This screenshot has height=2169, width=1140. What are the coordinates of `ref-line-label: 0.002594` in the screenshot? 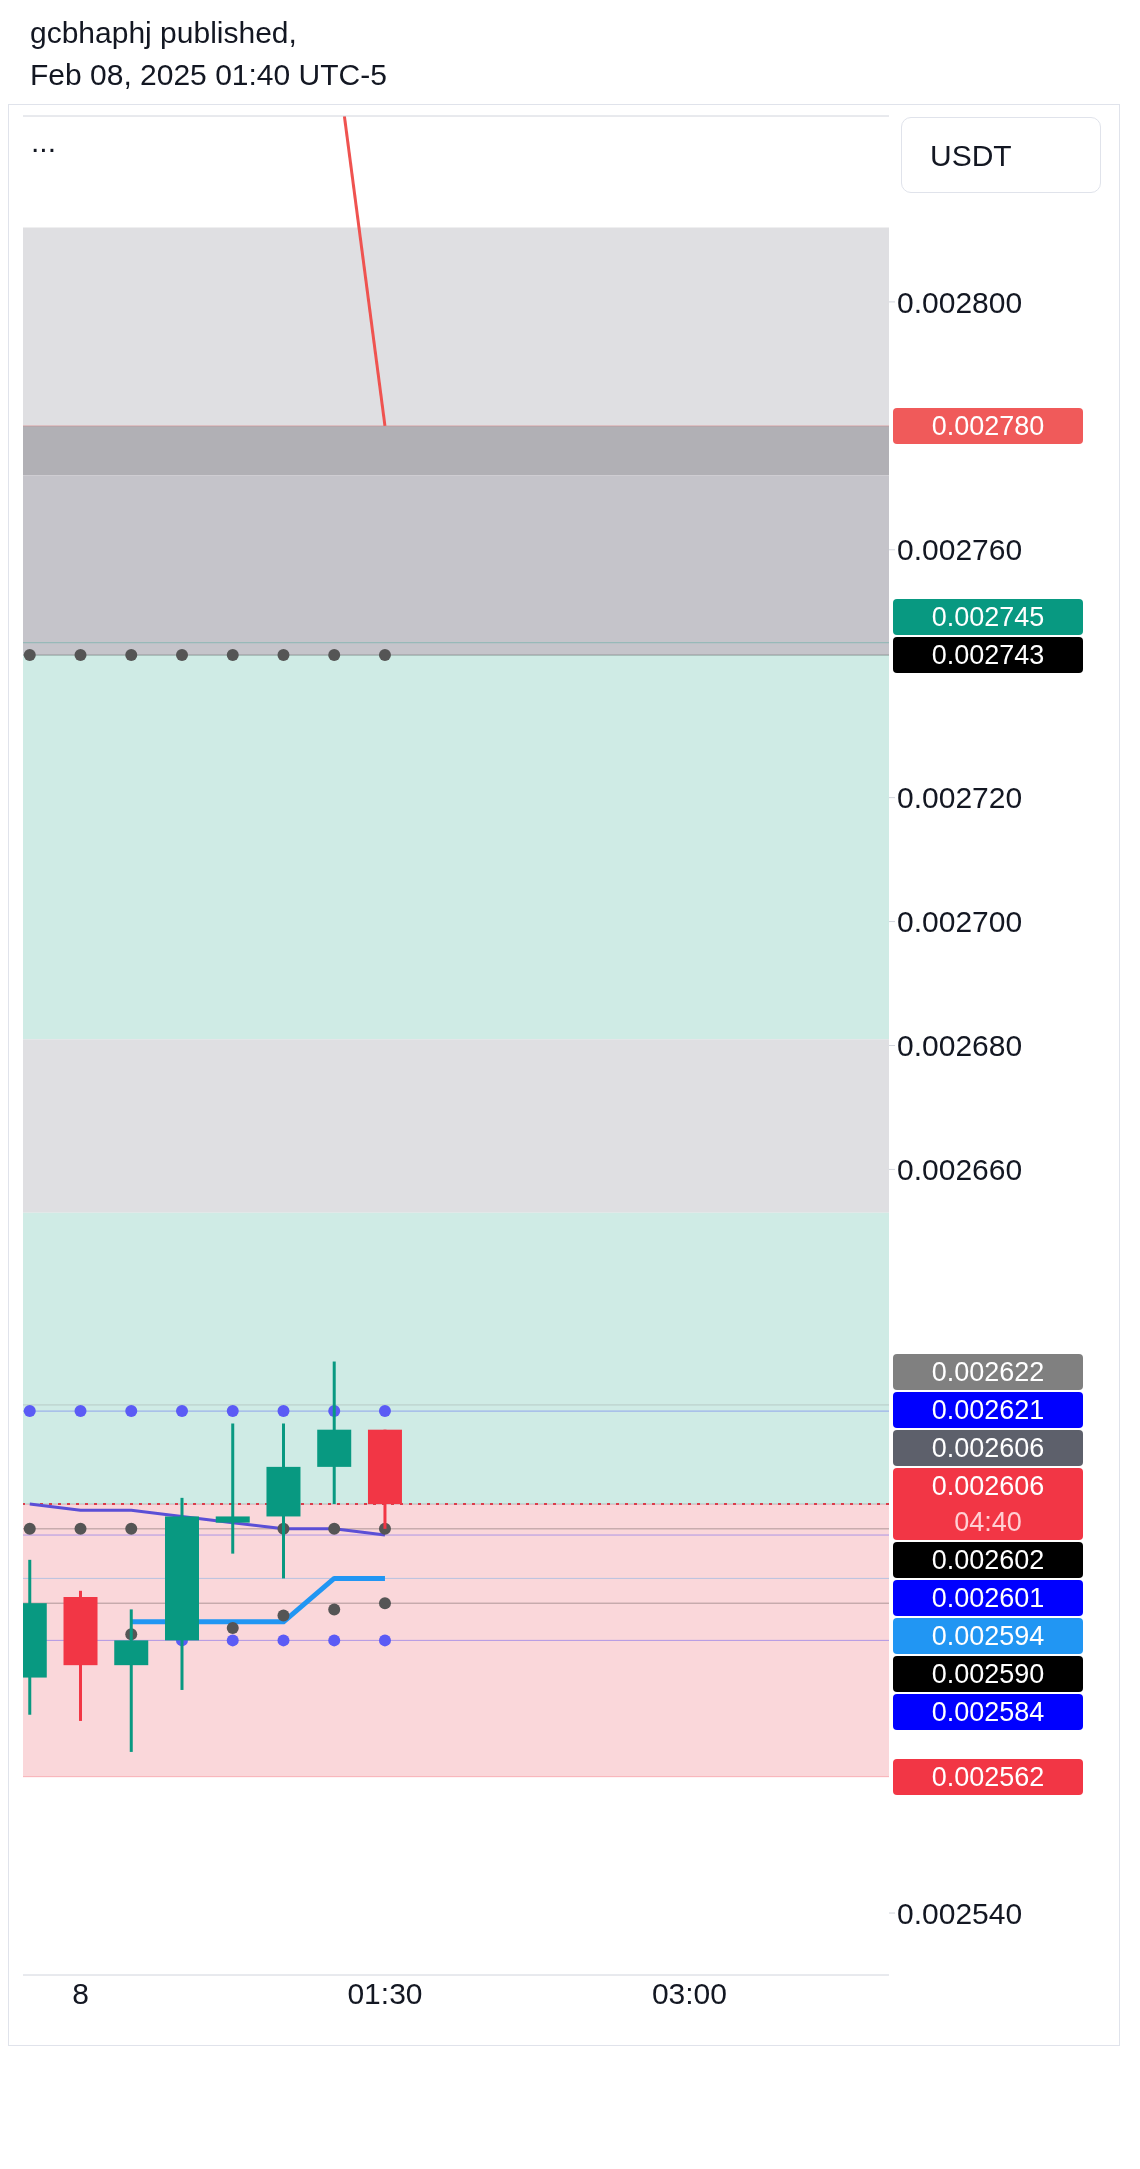 It's located at (988, 1636).